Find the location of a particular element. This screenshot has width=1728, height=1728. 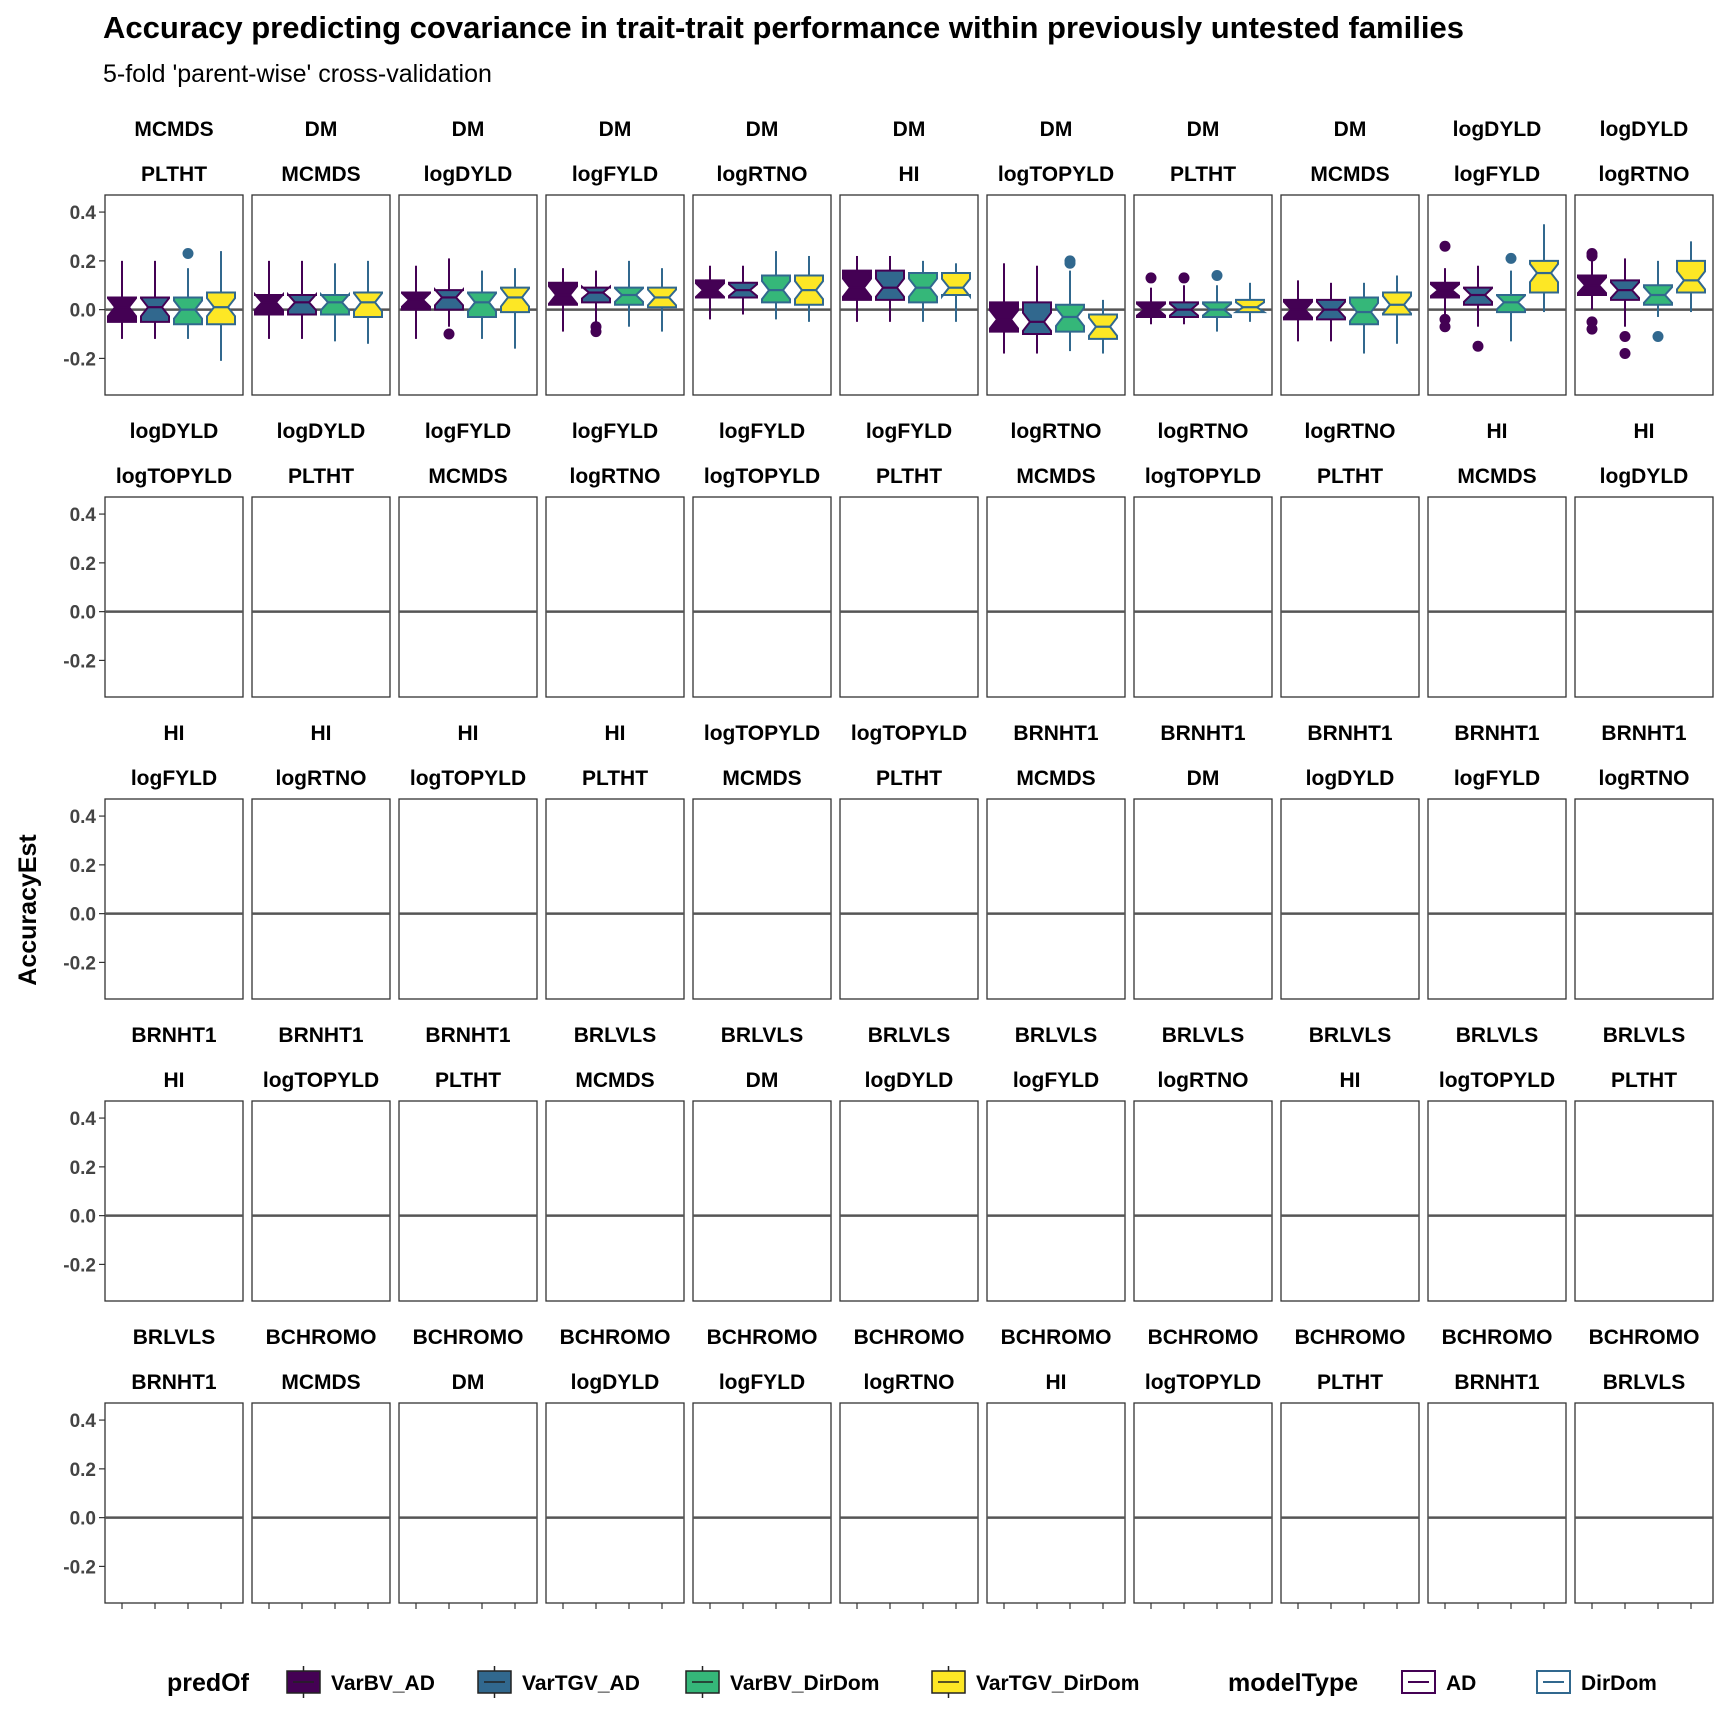

panel: MCMDS PLTHT 0.4 0.2 0.0 -0.2 is located at coordinates (153, 257).